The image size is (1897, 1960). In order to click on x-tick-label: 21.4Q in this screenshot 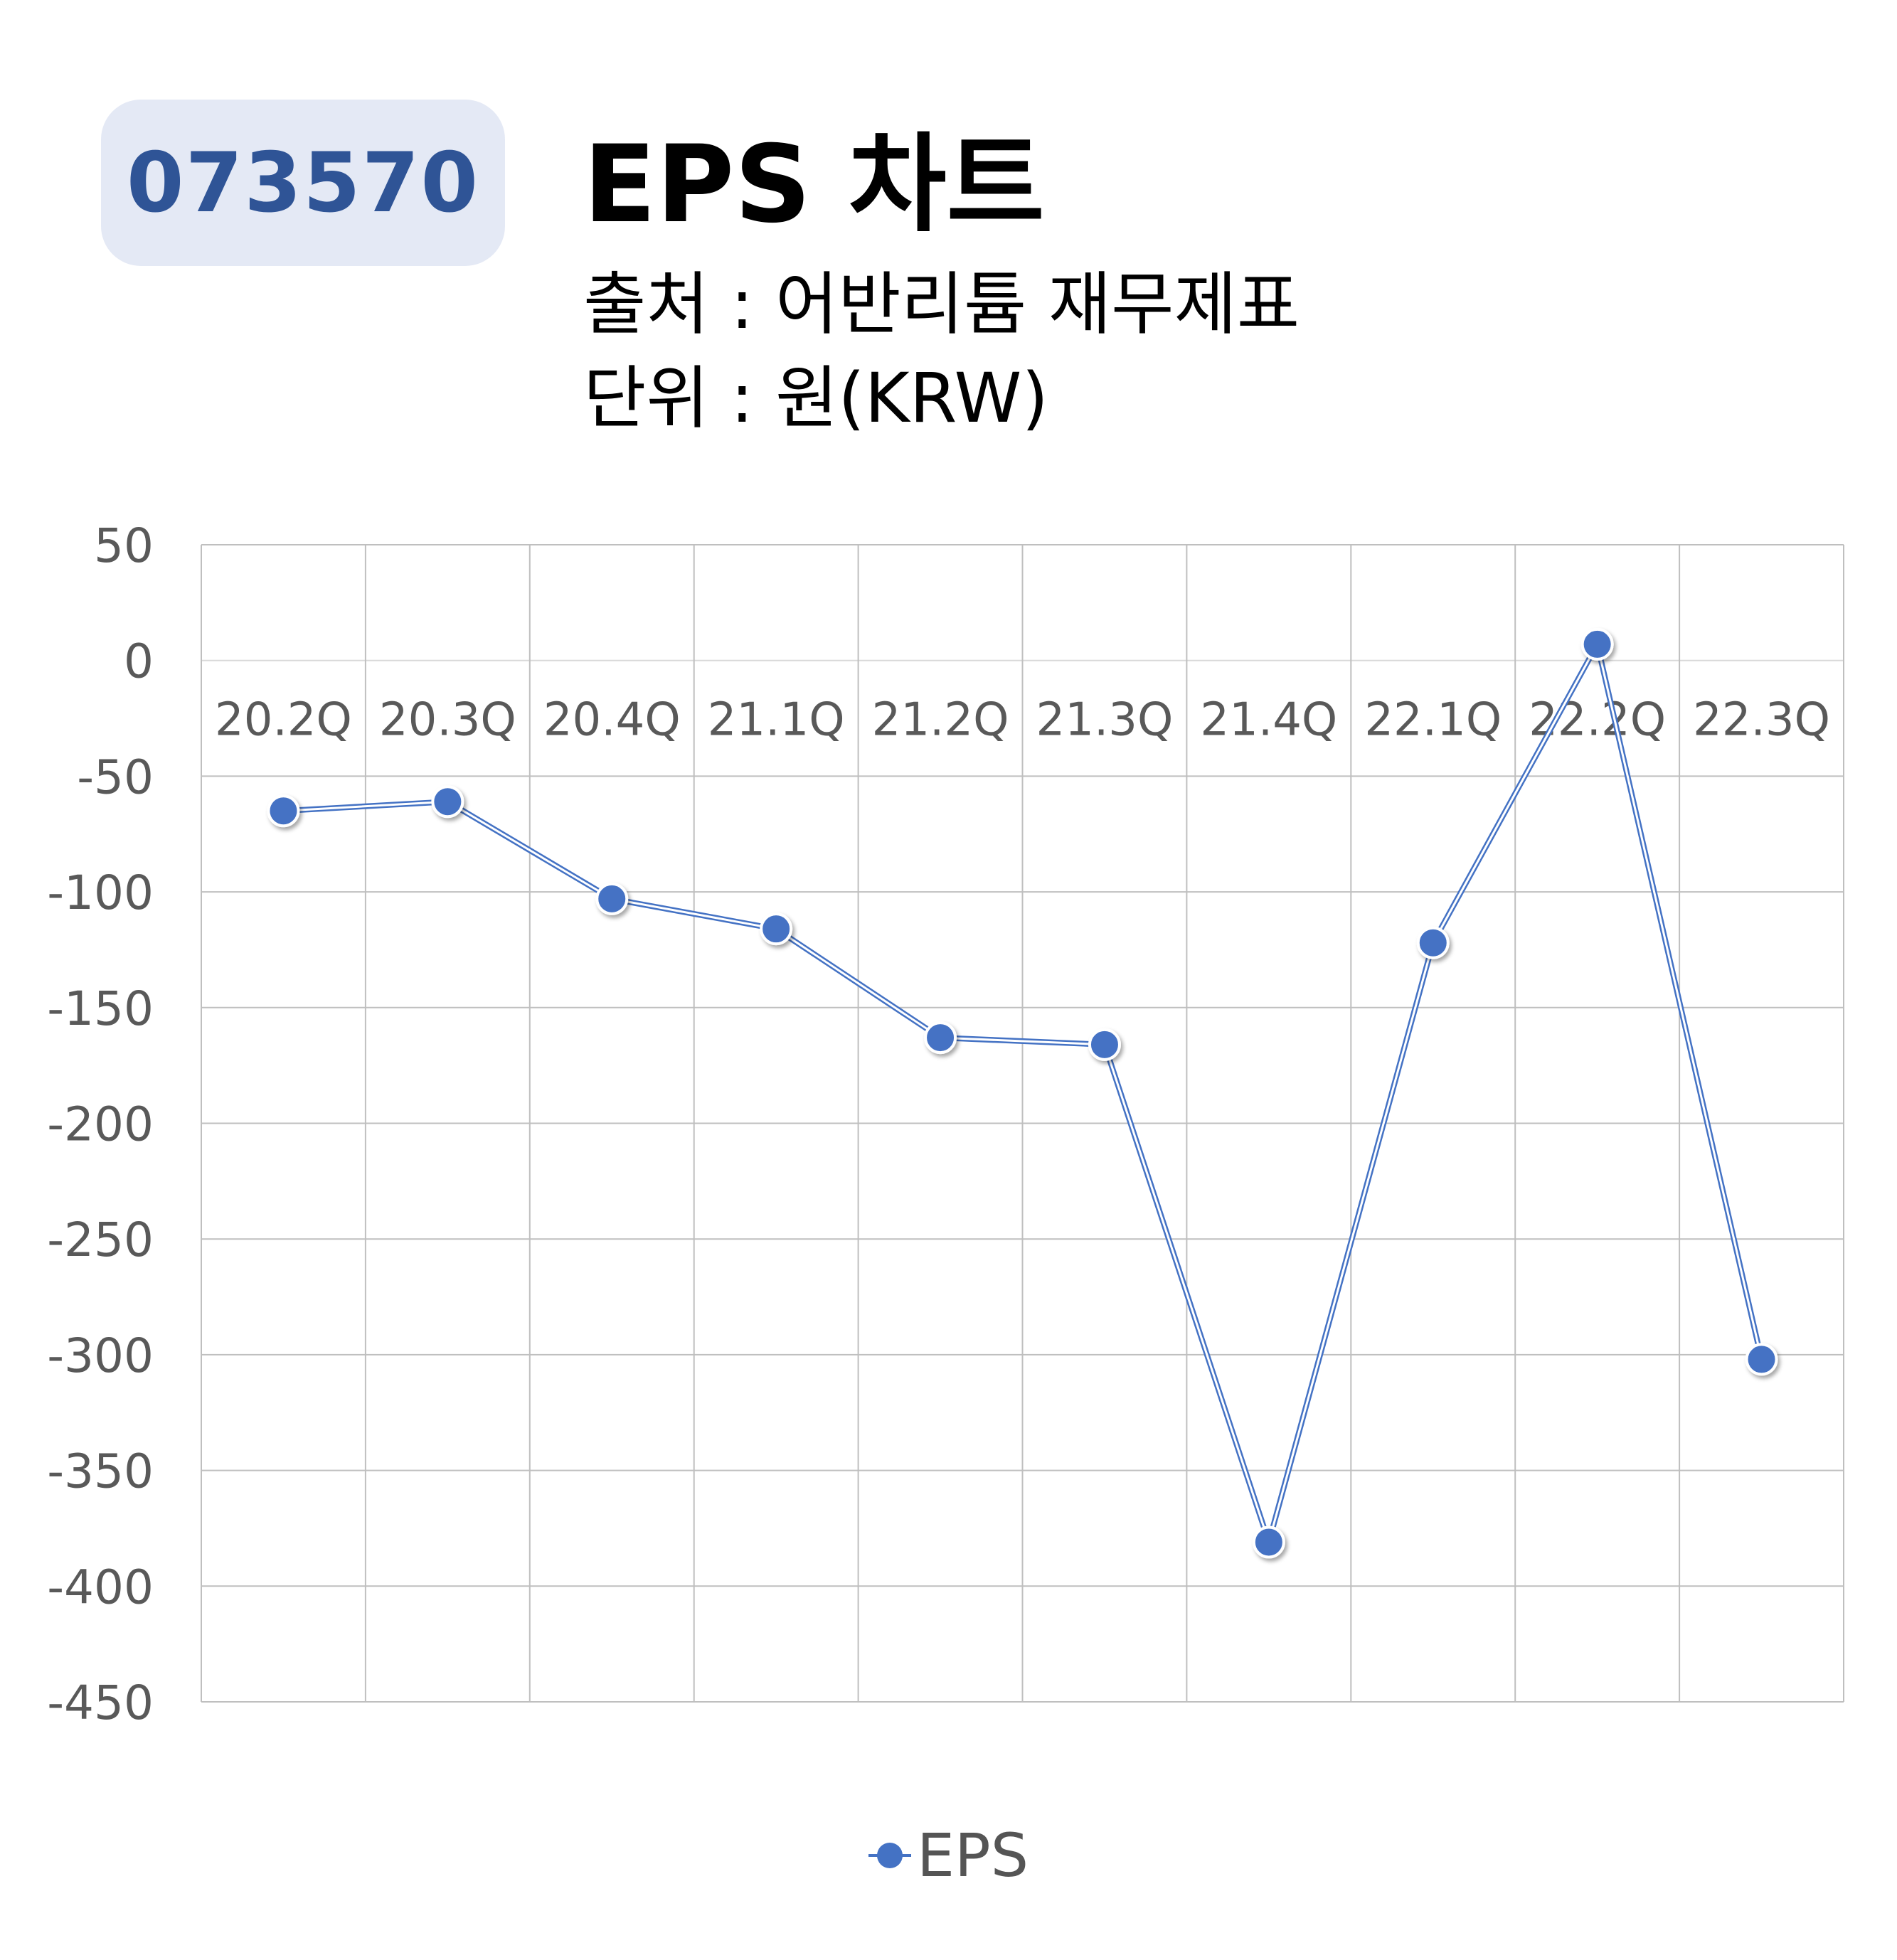, I will do `click(1269, 720)`.